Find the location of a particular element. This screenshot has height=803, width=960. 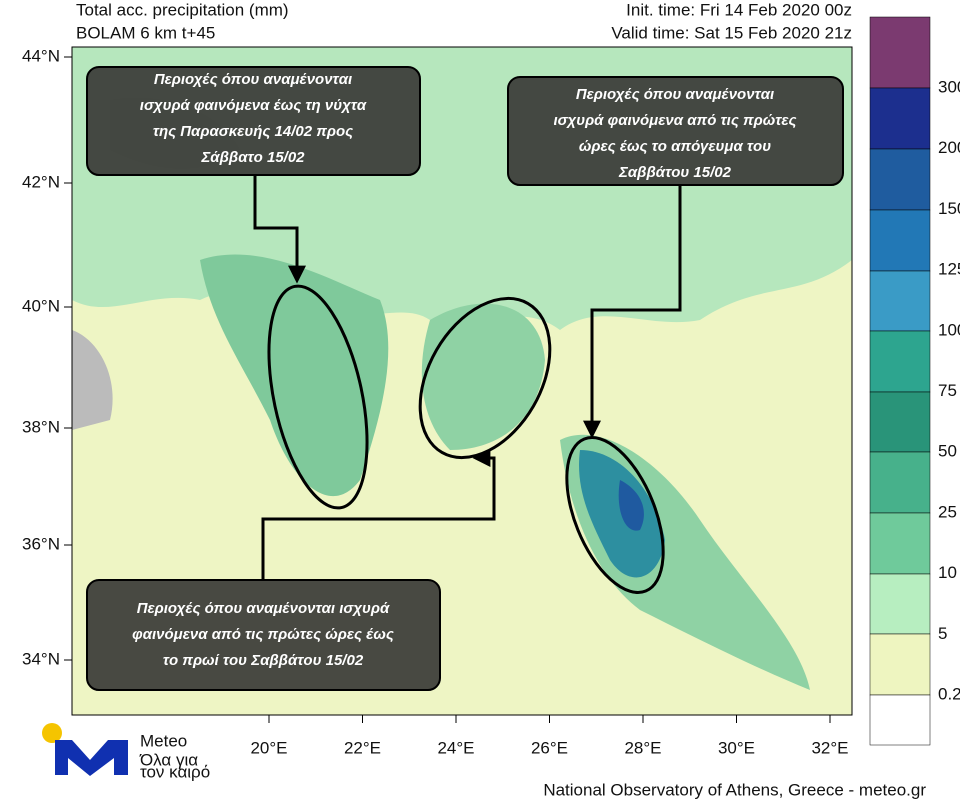

colorbar-label: 75 is located at coordinates (947, 390).